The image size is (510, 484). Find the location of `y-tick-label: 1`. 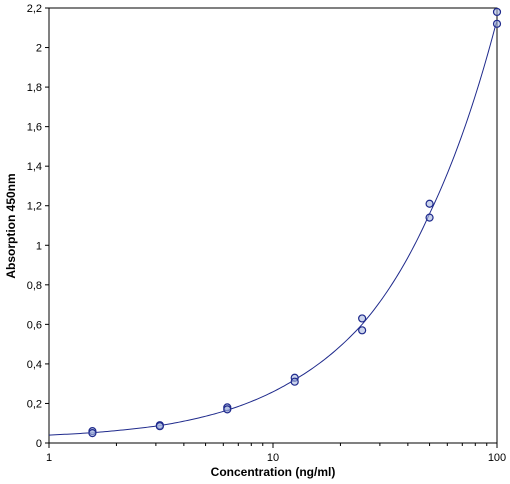

y-tick-label: 1 is located at coordinates (39, 246).